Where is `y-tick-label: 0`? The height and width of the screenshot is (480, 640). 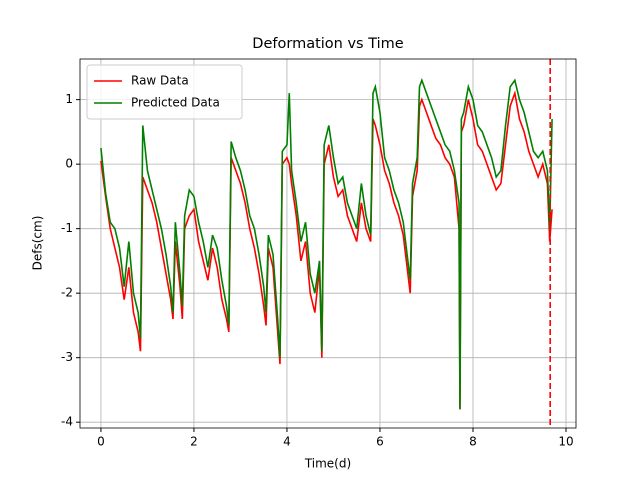 y-tick-label: 0 is located at coordinates (69, 164).